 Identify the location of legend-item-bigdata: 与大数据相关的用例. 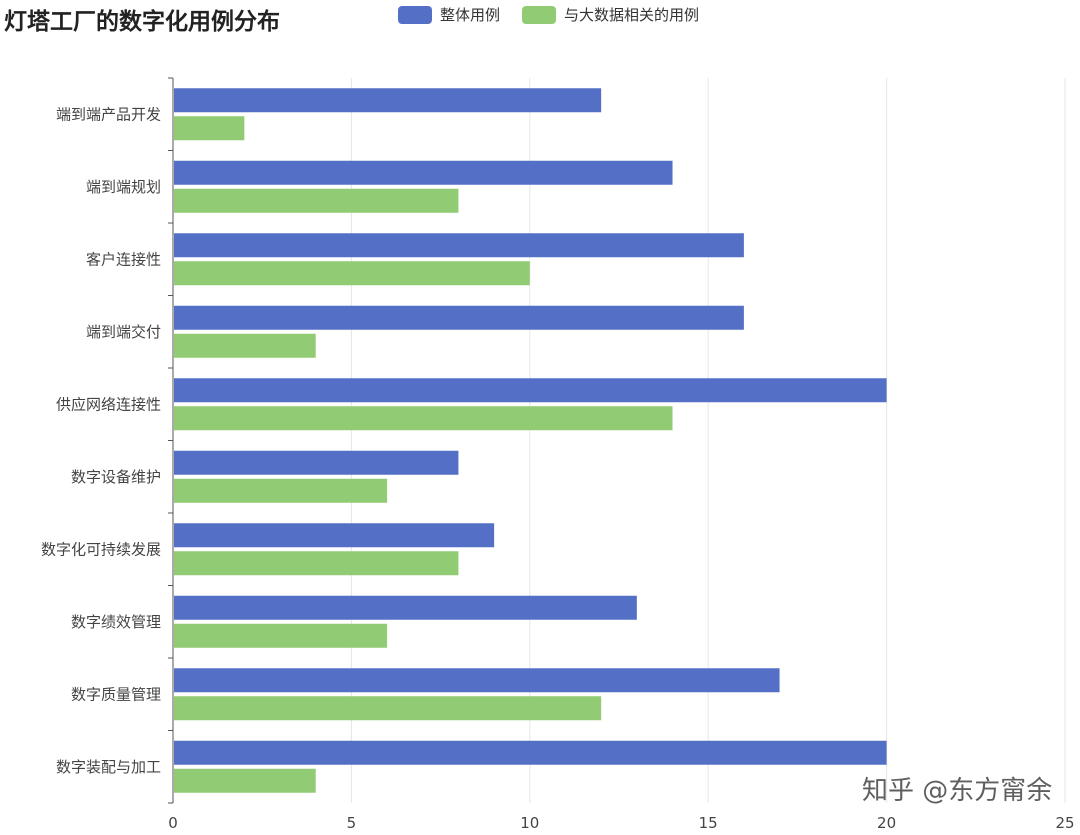
(610, 14).